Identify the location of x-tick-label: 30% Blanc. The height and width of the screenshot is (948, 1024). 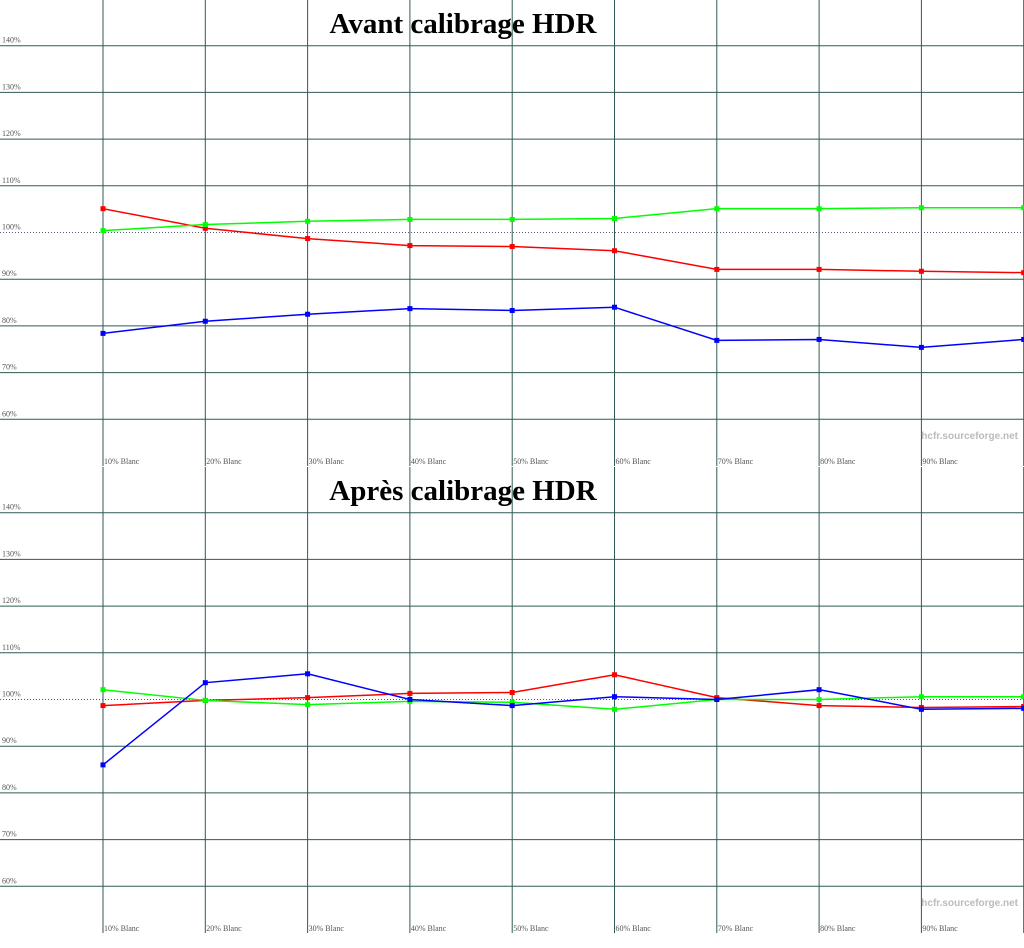
(327, 928).